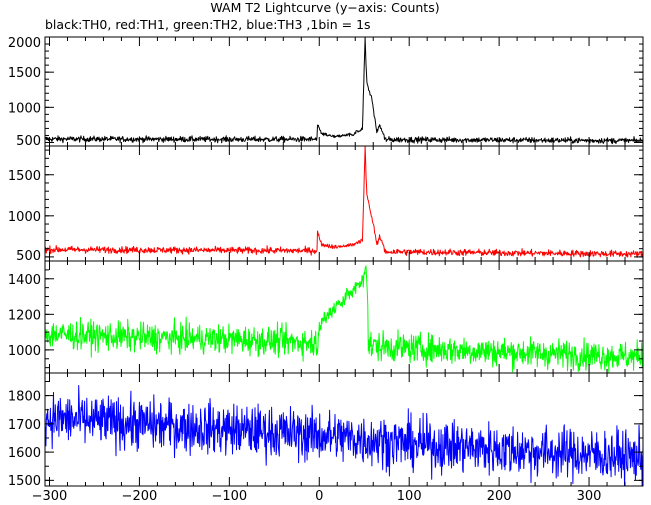  I want to click on x-tick-label: 200, so click(499, 496).